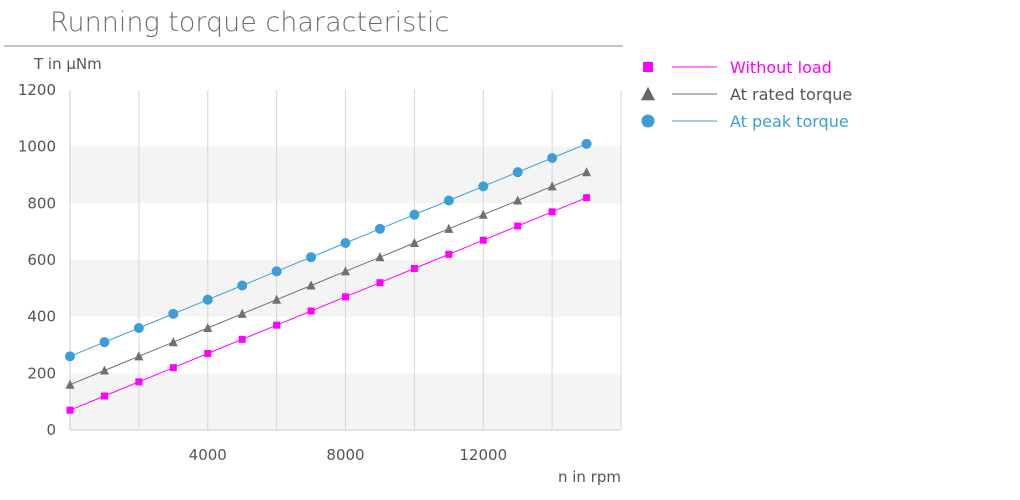  Describe the element at coordinates (781, 67) in the screenshot. I see `legend-label: Without load` at that location.